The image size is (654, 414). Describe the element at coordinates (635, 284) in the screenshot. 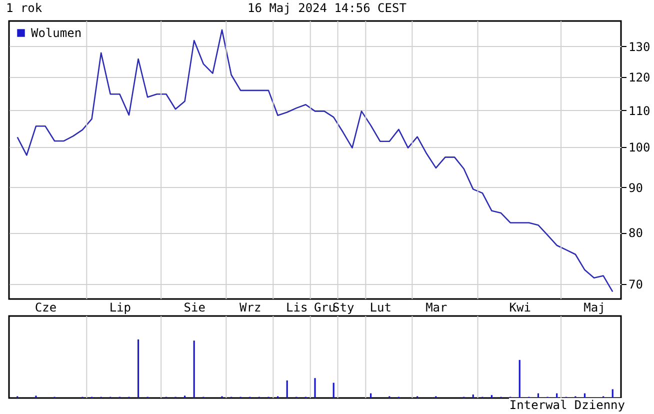

I see `y-tick-label: 70` at that location.